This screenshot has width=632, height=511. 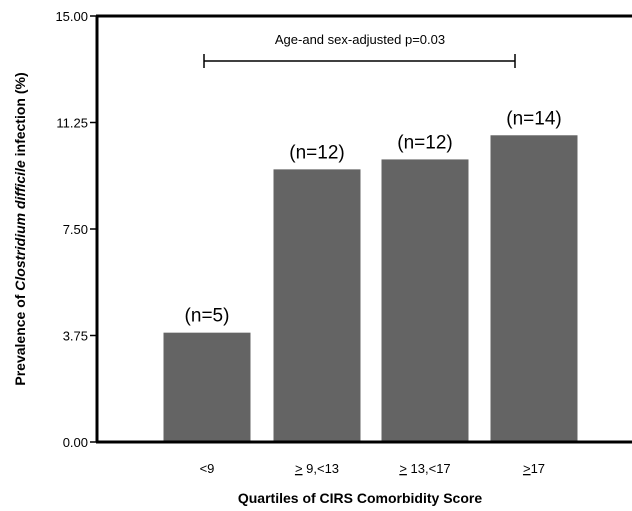 What do you see at coordinates (207, 468) in the screenshot?
I see `x-tick-label-1: <9` at bounding box center [207, 468].